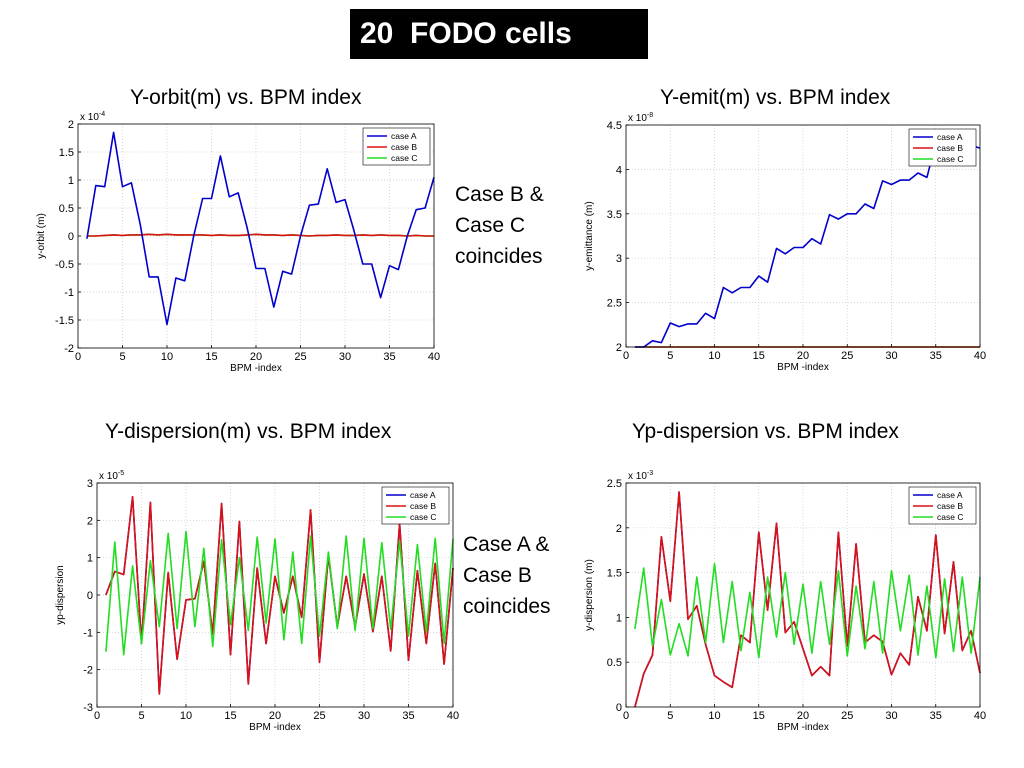 This screenshot has width=1024, height=768. I want to click on y-tick-label: 3.5, so click(614, 215).